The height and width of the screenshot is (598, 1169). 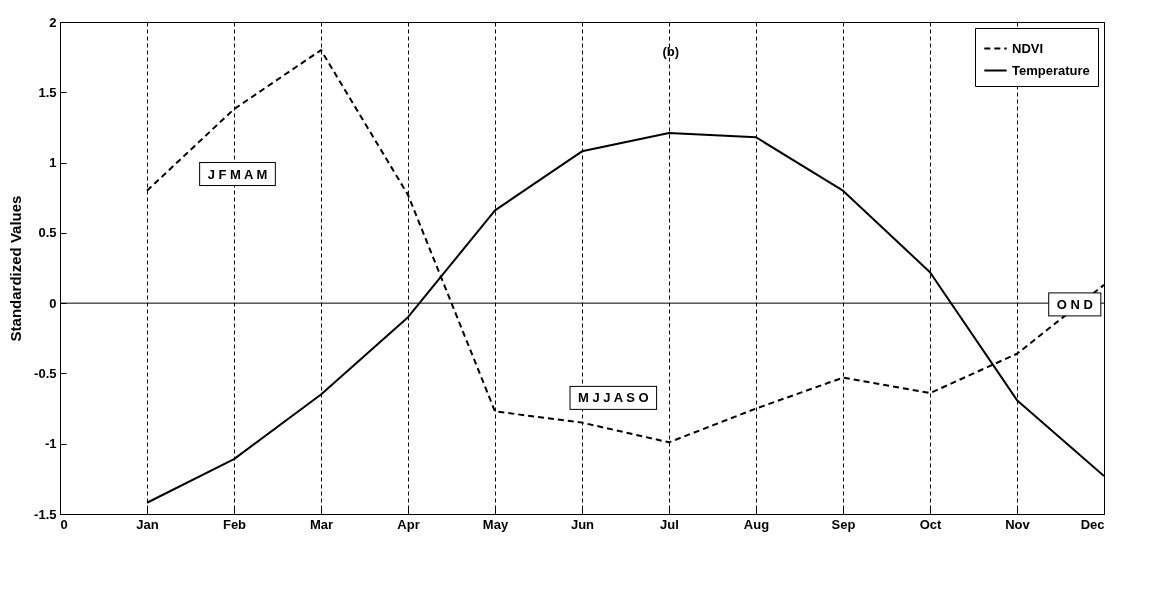 What do you see at coordinates (1092, 524) in the screenshot?
I see `x-tick-label: Dec` at bounding box center [1092, 524].